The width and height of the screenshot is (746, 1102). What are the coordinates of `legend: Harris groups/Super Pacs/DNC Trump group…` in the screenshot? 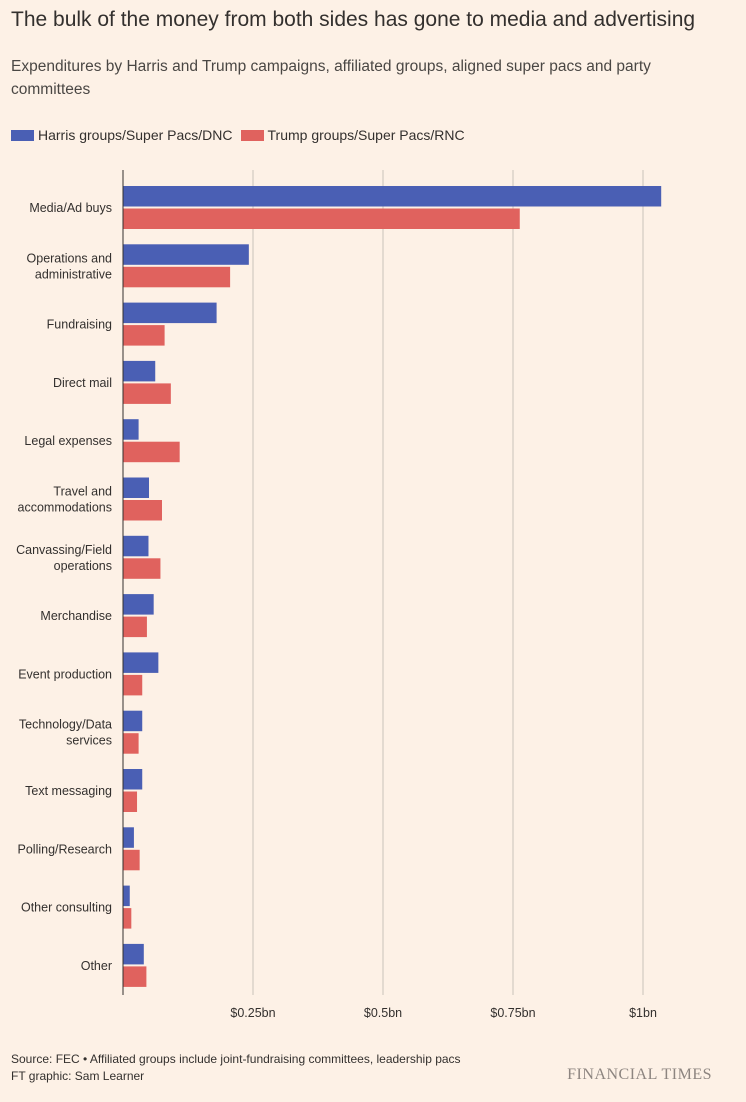 It's located at (242, 135).